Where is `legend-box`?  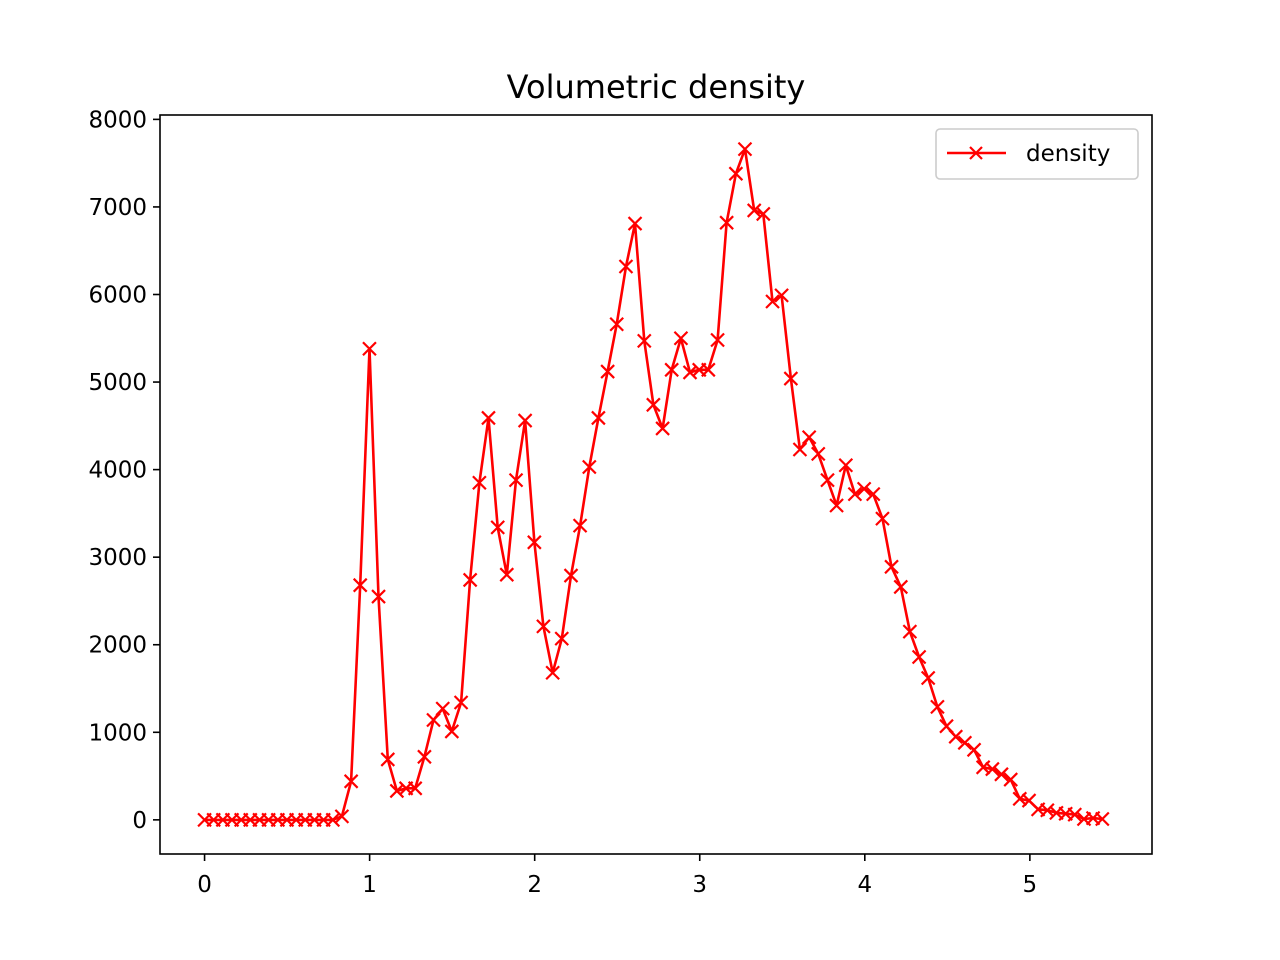 legend-box is located at coordinates (1037, 154).